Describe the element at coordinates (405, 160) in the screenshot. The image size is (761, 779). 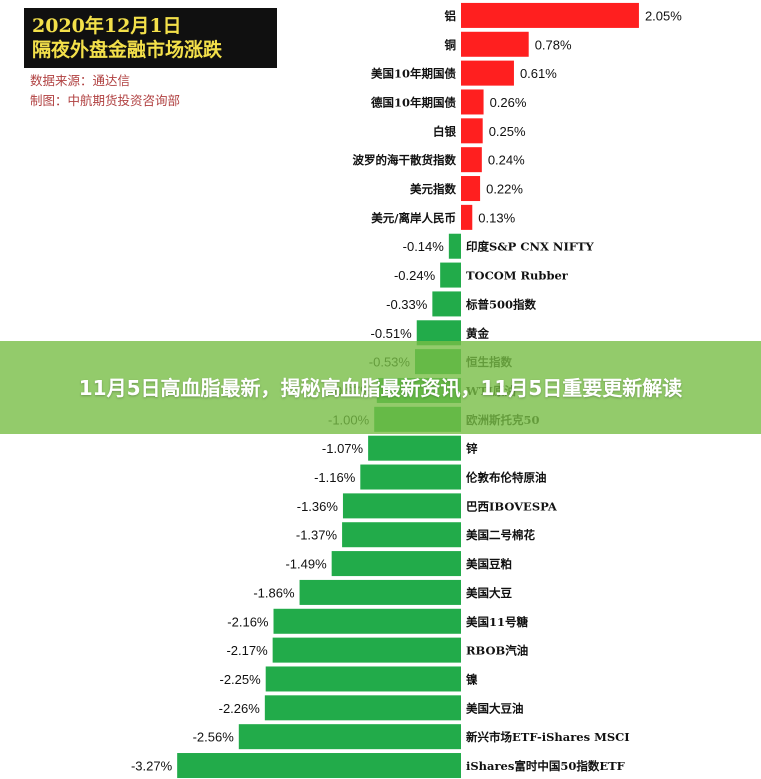
I see `category-label: 波罗的海干散货指数` at that location.